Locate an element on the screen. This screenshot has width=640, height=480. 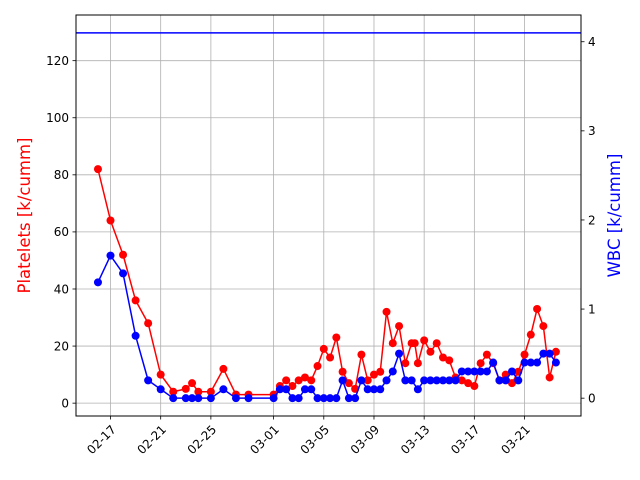
left-y-tick-label: 60 is located at coordinates (61, 232).